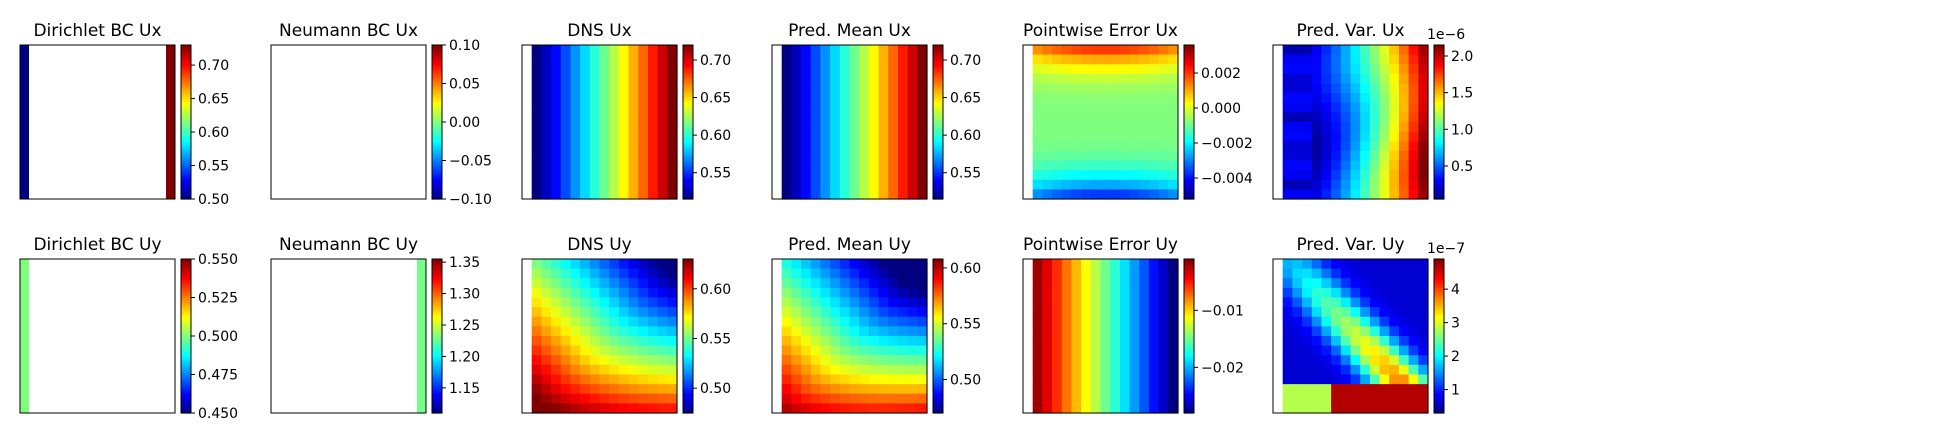  I want to click on colorbar-multiplier: 1e−6, so click(1446, 35).